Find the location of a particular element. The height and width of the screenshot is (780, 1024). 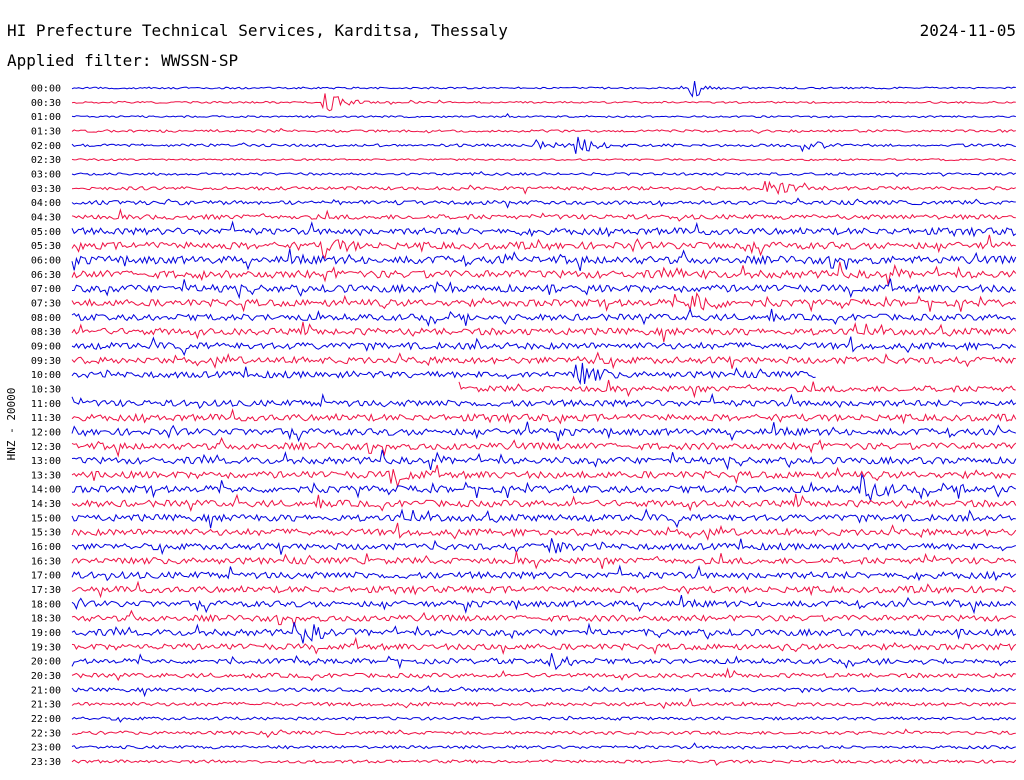

row-time-label: 06:30 is located at coordinates (46, 275).